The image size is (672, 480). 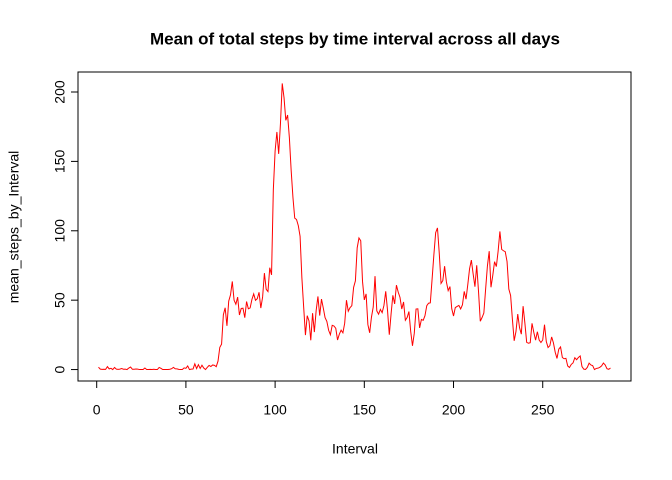 I want to click on x-tick-label: 50, so click(x=186, y=410).